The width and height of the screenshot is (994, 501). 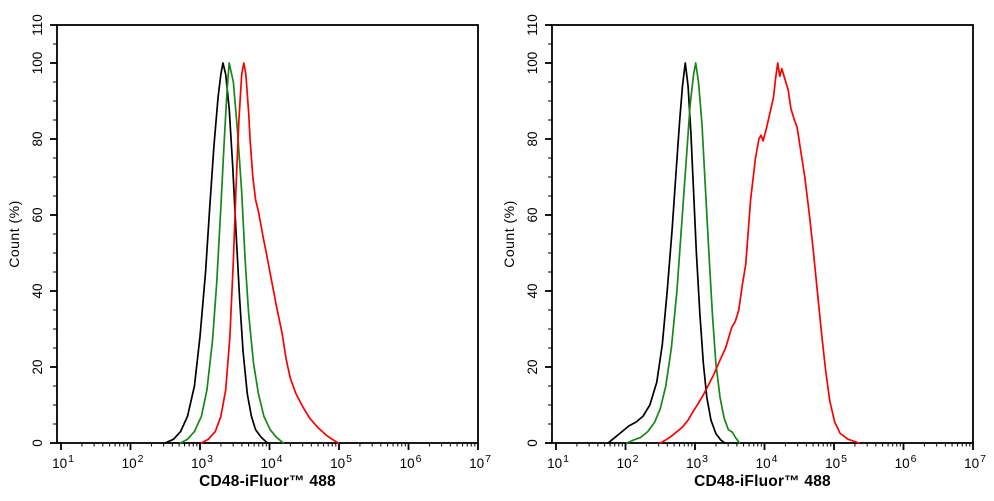 I want to click on x-axis-left: 10¹ 10² 10³ 10⁴ 10⁵ 10⁶ 10⁷, so click(x=271, y=457).